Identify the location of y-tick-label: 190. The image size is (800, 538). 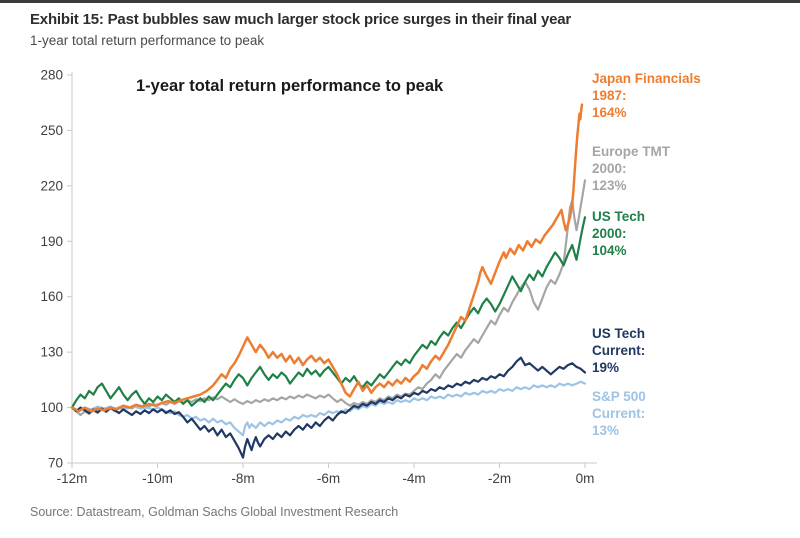
(51, 241).